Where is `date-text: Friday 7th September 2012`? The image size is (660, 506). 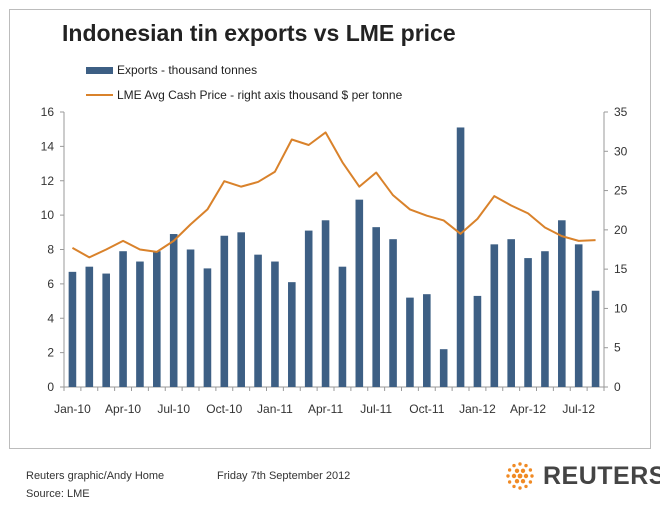
date-text: Friday 7th September 2012 is located at coordinates (284, 476).